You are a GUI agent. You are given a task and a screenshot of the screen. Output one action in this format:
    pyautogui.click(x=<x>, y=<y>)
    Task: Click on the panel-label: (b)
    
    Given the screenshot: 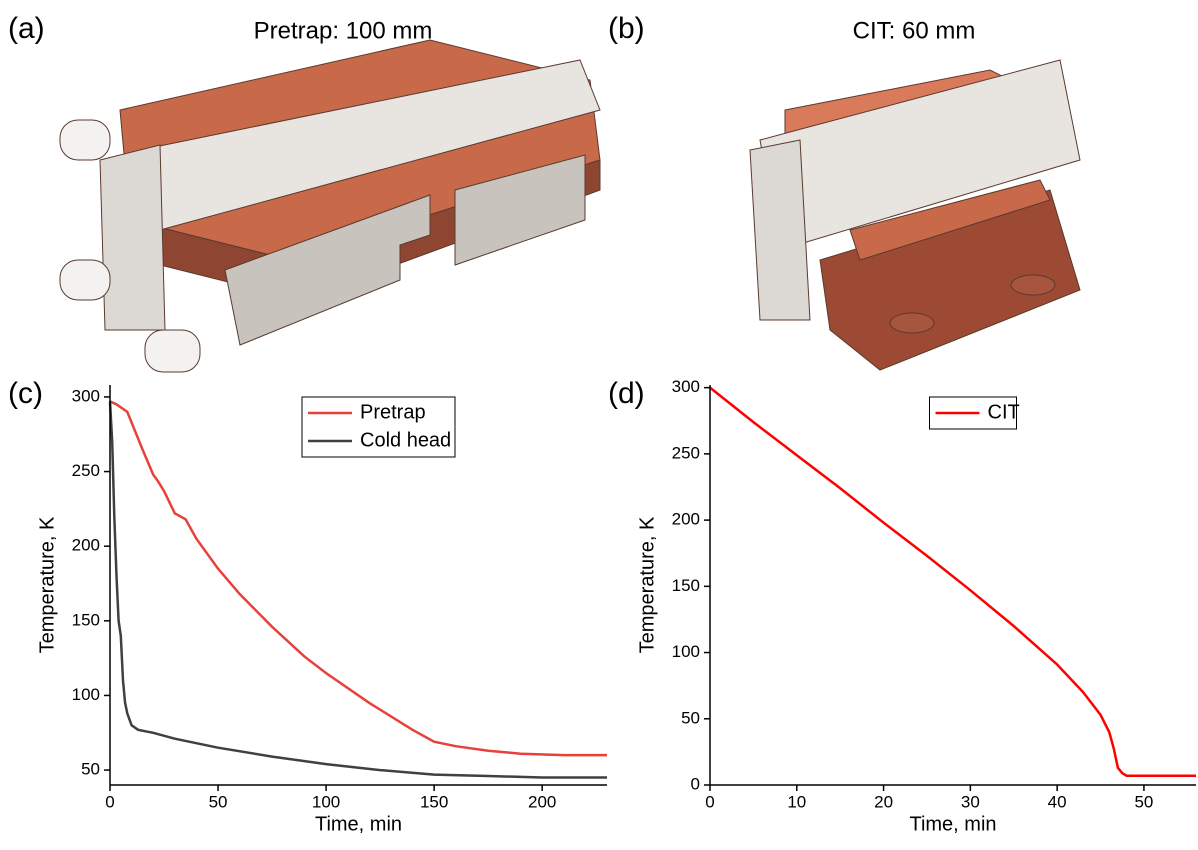 What is the action you would take?
    pyautogui.click(x=626, y=28)
    